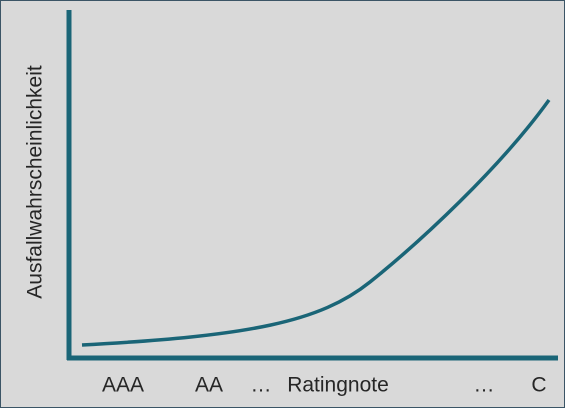 The image size is (565, 408). What do you see at coordinates (209, 385) in the screenshot?
I see `x-axis-label: AA` at bounding box center [209, 385].